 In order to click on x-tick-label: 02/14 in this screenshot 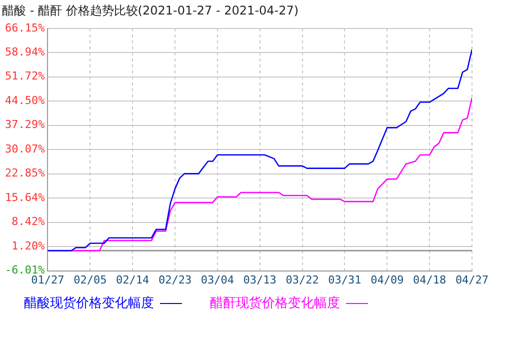, I will do `click(133, 279)`.